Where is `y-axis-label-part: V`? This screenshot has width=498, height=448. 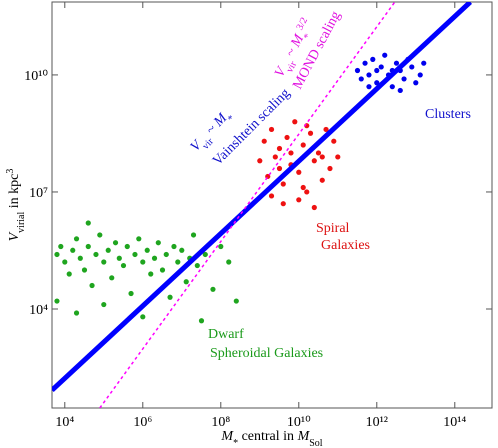
y-axis-label-part: V is located at coordinates (14, 236).